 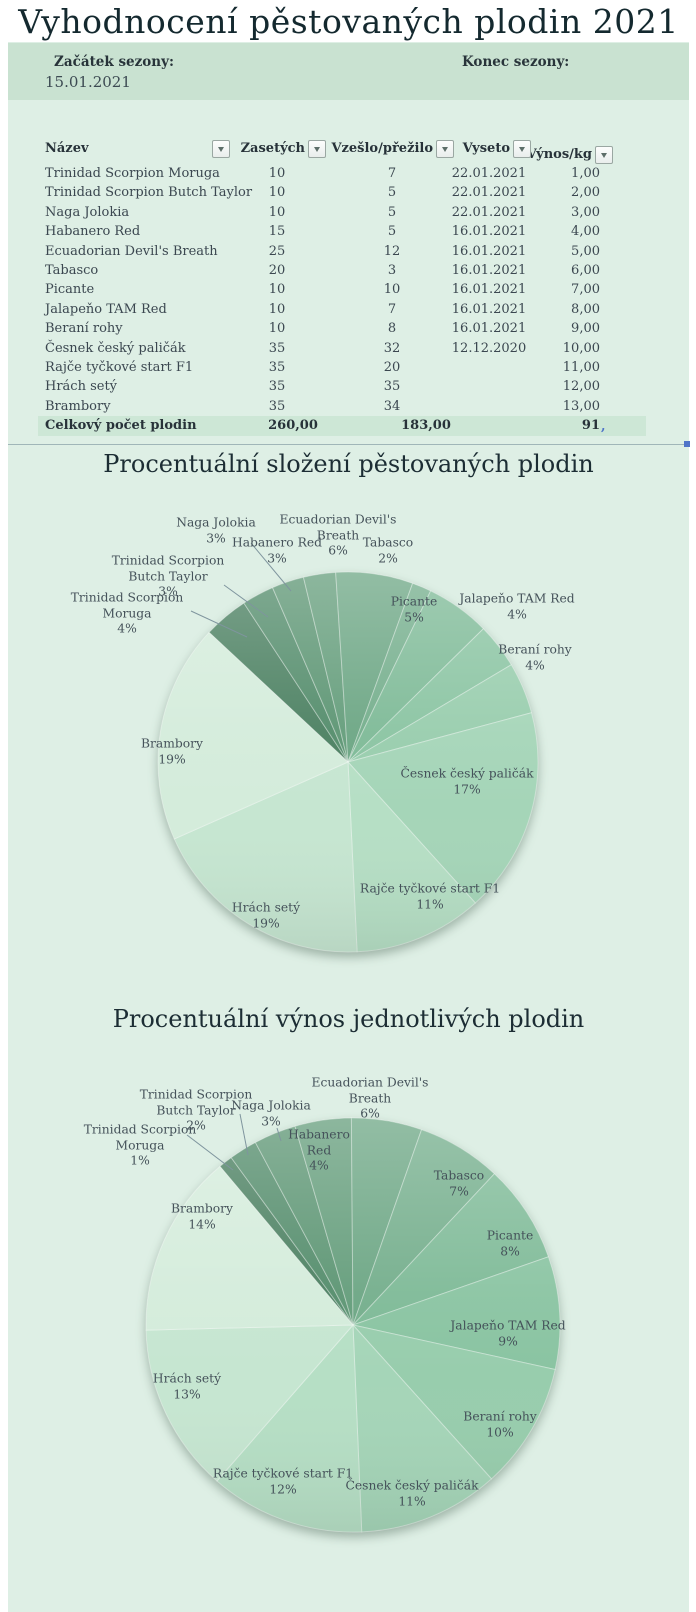 What do you see at coordinates (81, 387) in the screenshot?
I see `cell: Hrách setý` at bounding box center [81, 387].